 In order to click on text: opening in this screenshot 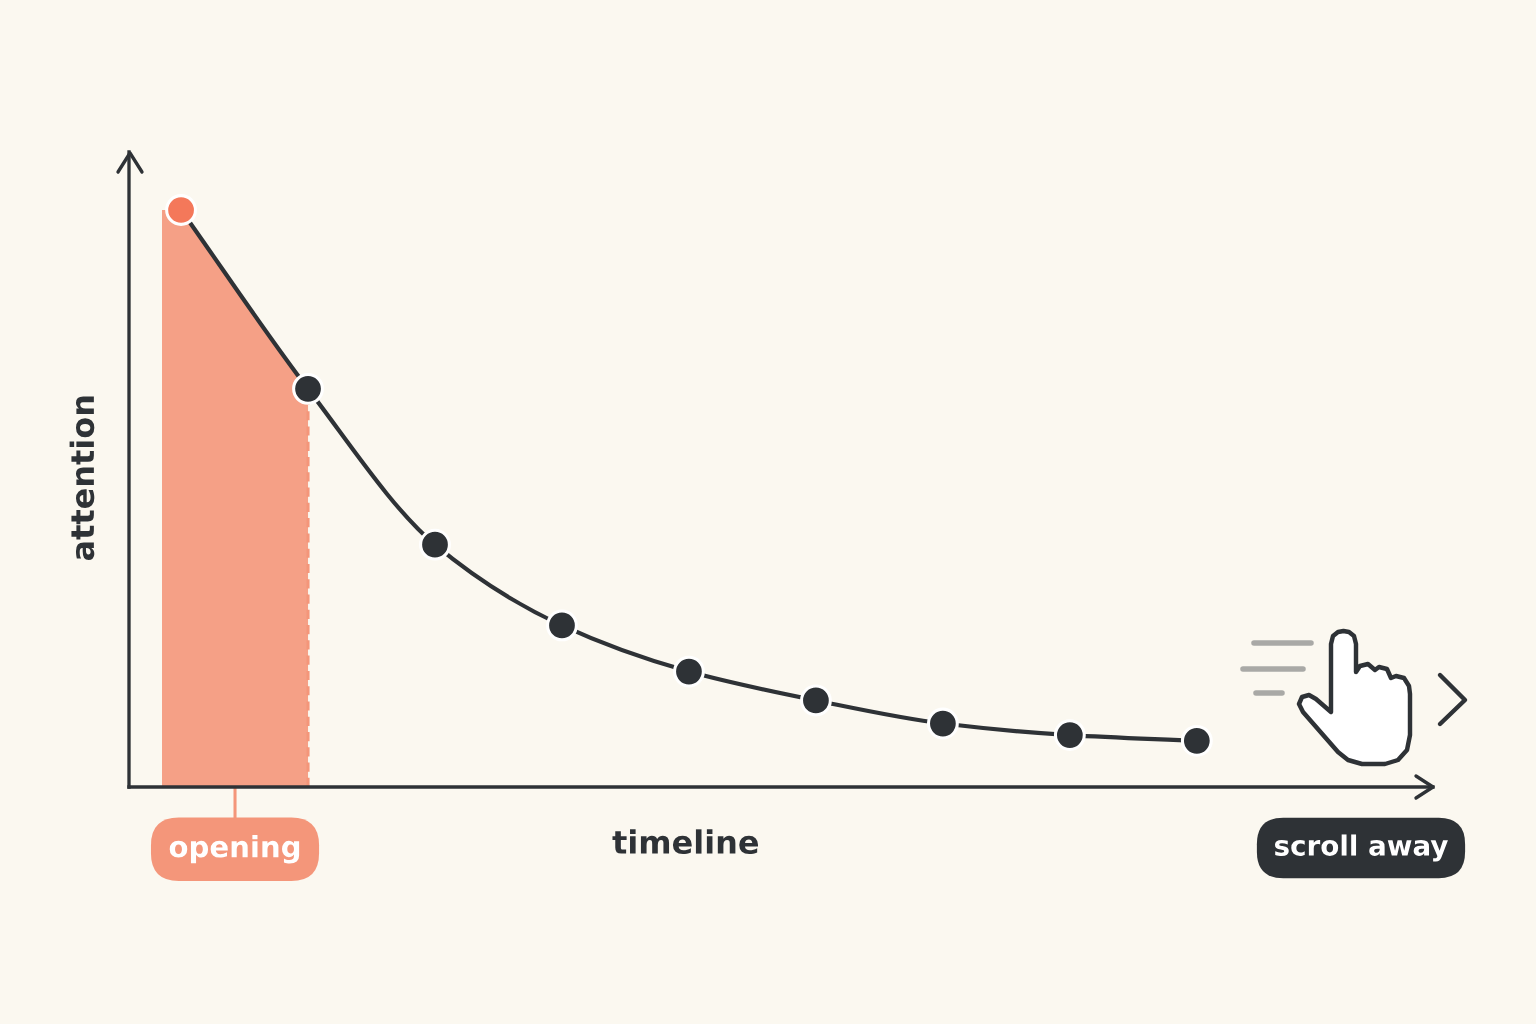, I will do `click(234, 849)`.